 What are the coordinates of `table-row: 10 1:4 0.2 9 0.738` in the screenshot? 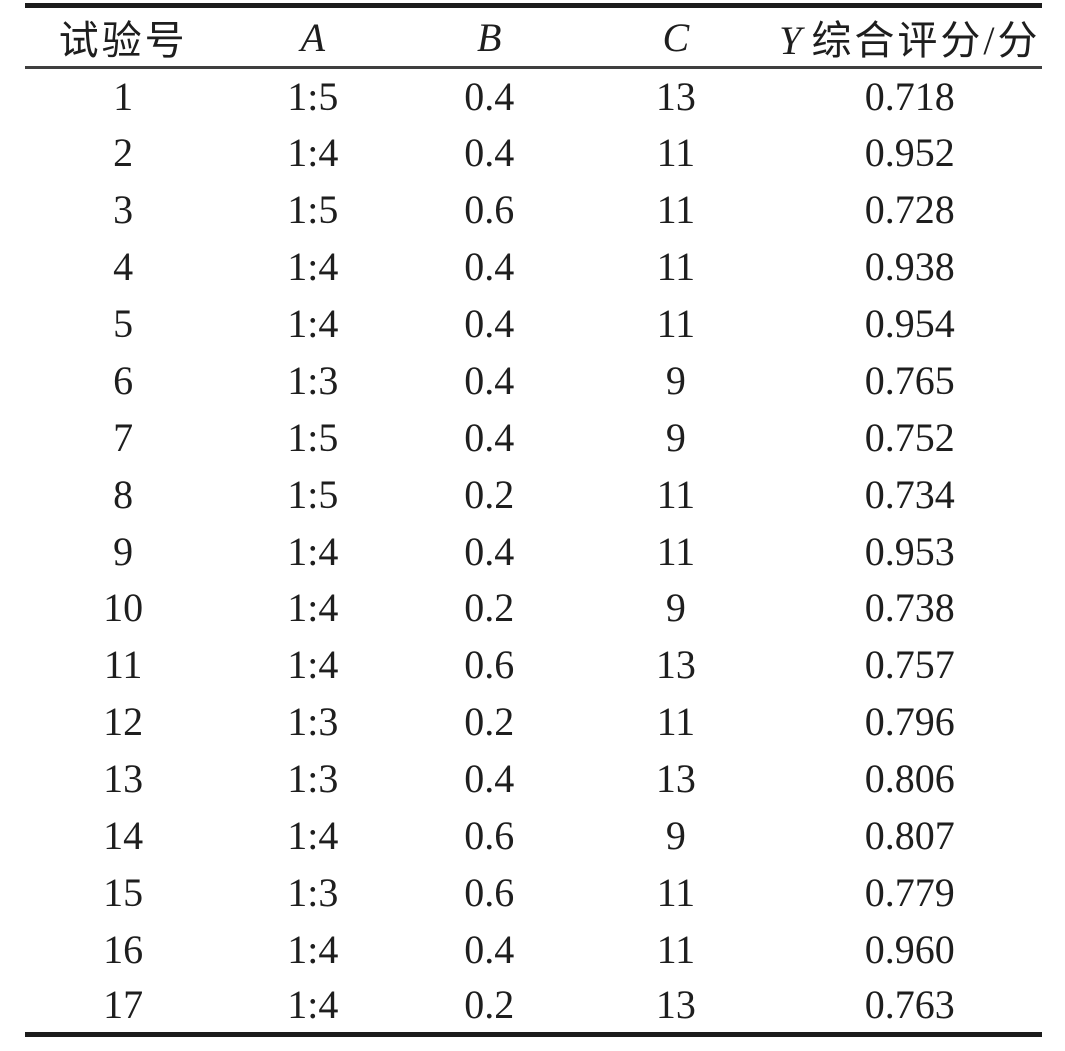 It's located at (533, 608).